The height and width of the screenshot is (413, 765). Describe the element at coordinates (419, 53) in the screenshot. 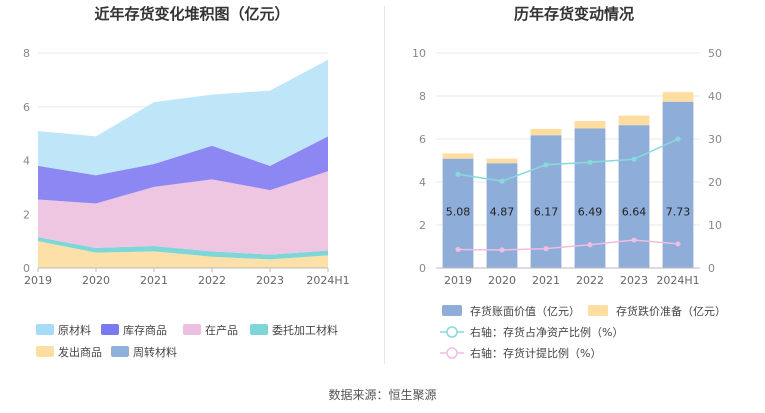

I see `y-tick-label: 10` at that location.